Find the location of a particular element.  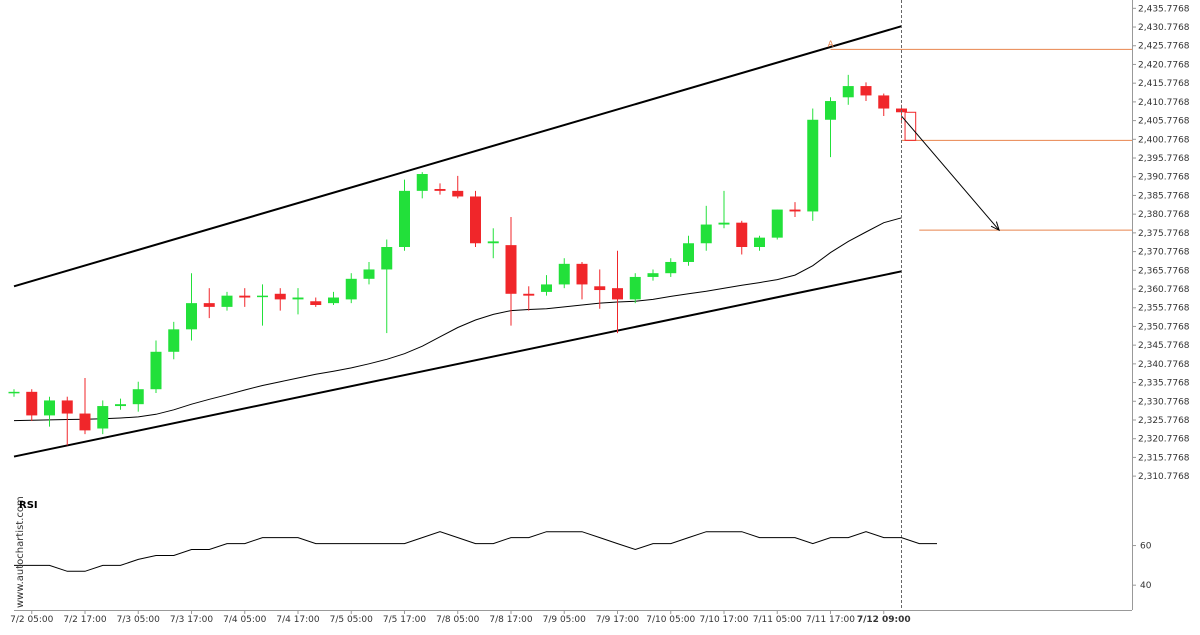

forecast-arrow-line is located at coordinates (950, 173).